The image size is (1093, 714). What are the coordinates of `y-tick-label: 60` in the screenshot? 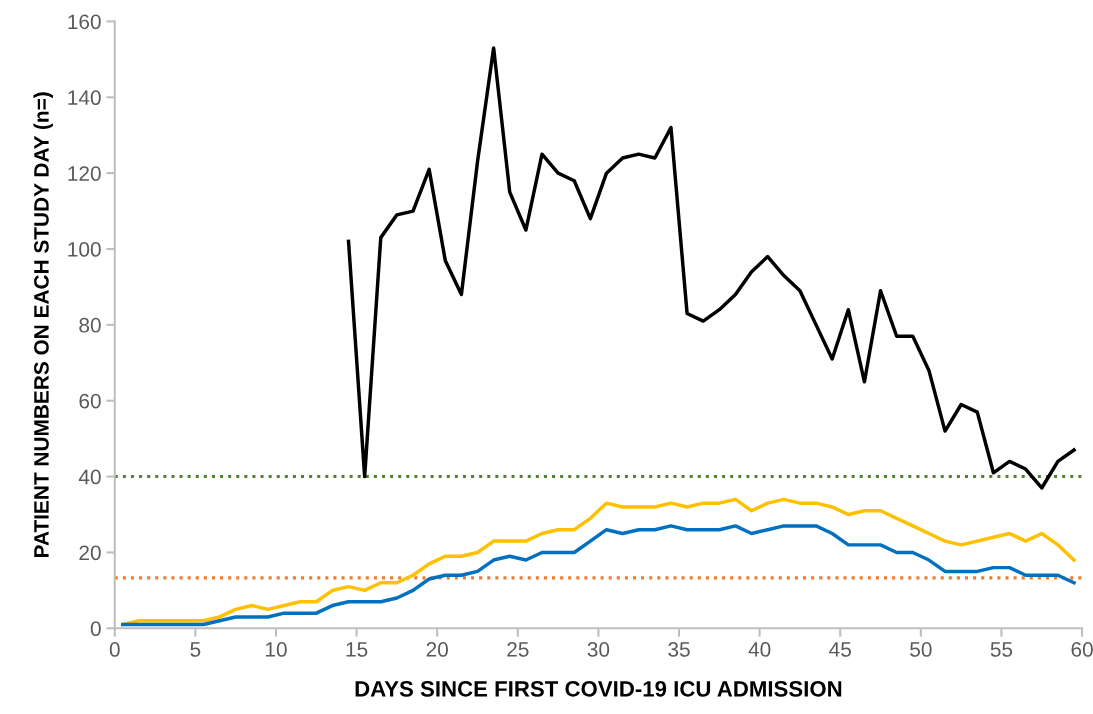 It's located at (90, 401).